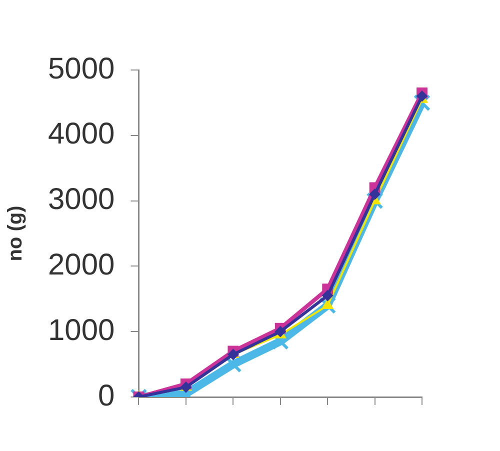  I want to click on y-axis-title: no (g), so click(15, 234).